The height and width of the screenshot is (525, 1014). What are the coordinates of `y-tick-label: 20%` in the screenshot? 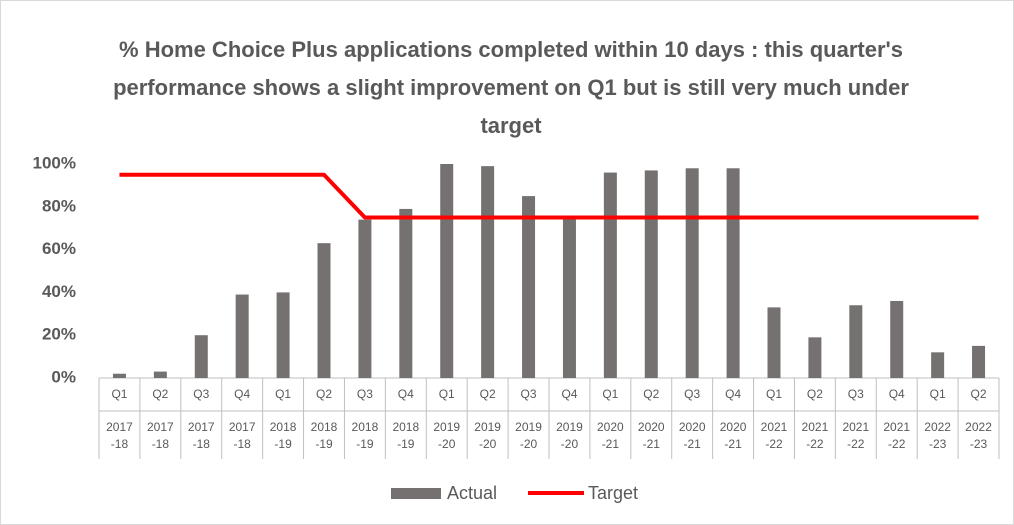 It's located at (59, 334).